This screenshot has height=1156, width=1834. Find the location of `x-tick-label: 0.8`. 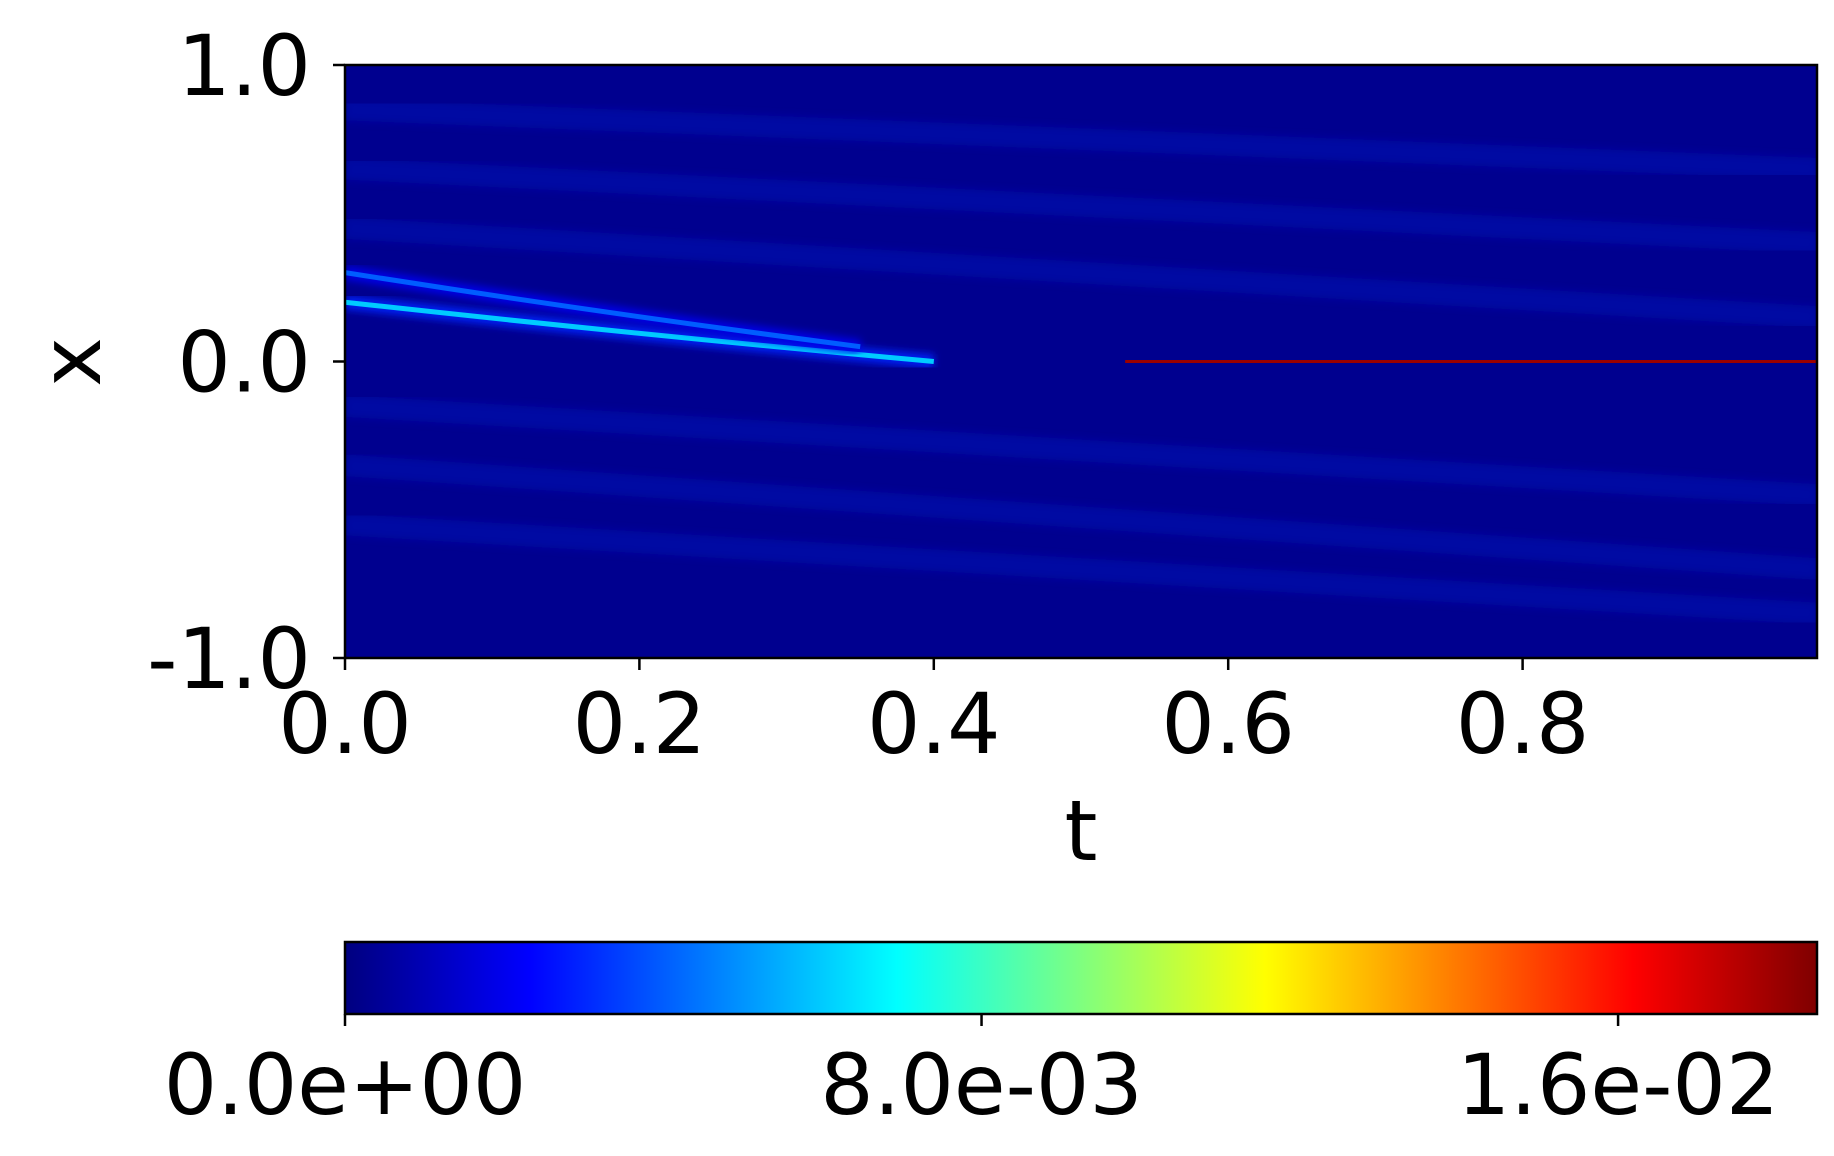

x-tick-label: 0.8 is located at coordinates (1523, 724).